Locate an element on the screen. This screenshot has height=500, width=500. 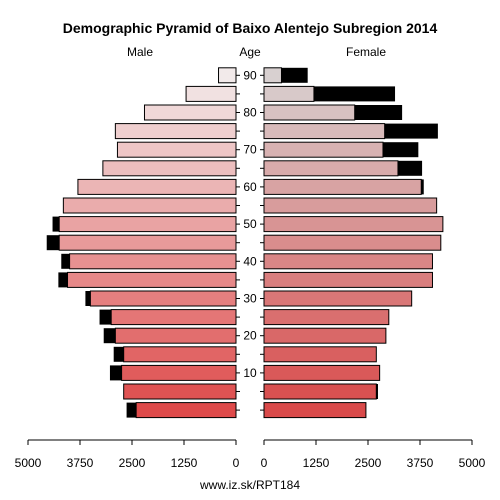
age-label: 60 is located at coordinates (250, 187).